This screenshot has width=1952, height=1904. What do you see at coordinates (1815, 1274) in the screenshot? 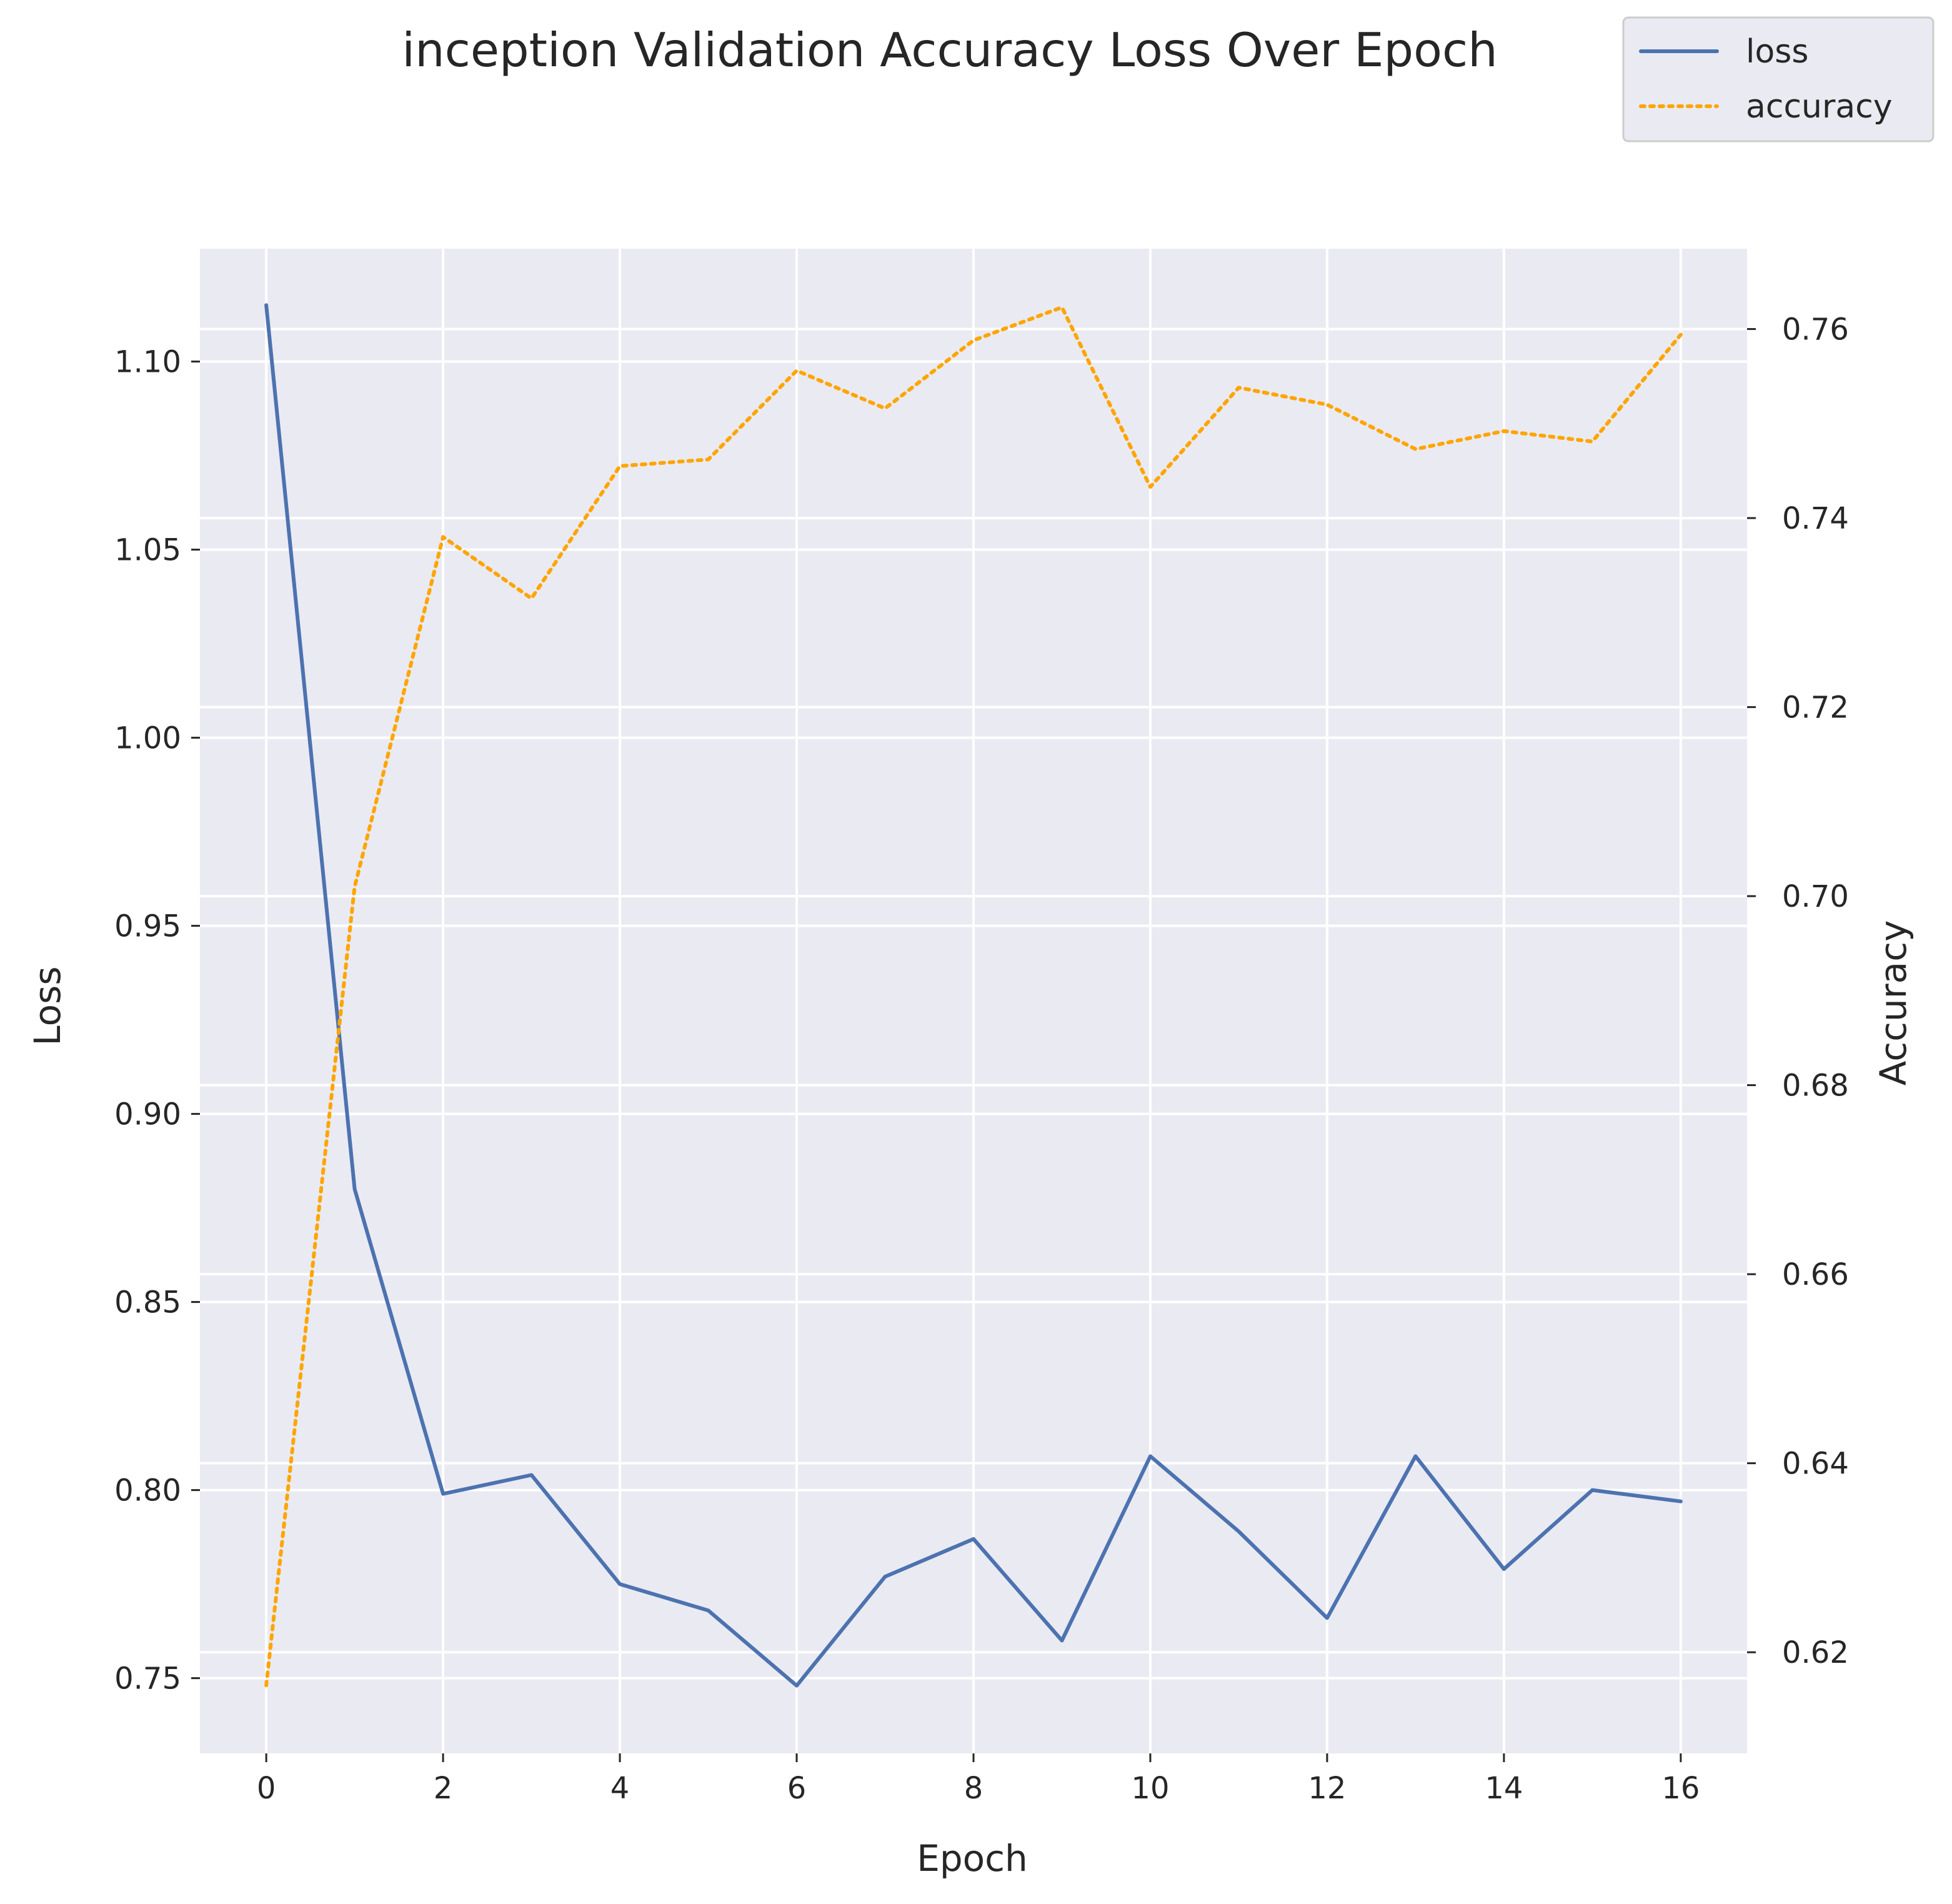
I see `y-right-tick-label: 0.66` at bounding box center [1815, 1274].